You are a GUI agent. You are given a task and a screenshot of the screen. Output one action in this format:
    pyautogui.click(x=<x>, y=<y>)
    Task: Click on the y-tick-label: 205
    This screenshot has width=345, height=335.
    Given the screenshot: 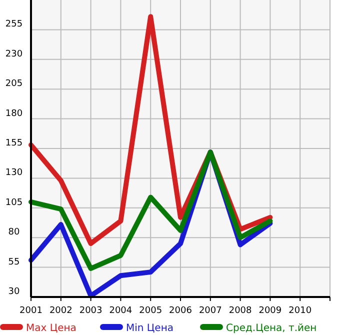 What is the action you would take?
    pyautogui.click(x=14, y=84)
    